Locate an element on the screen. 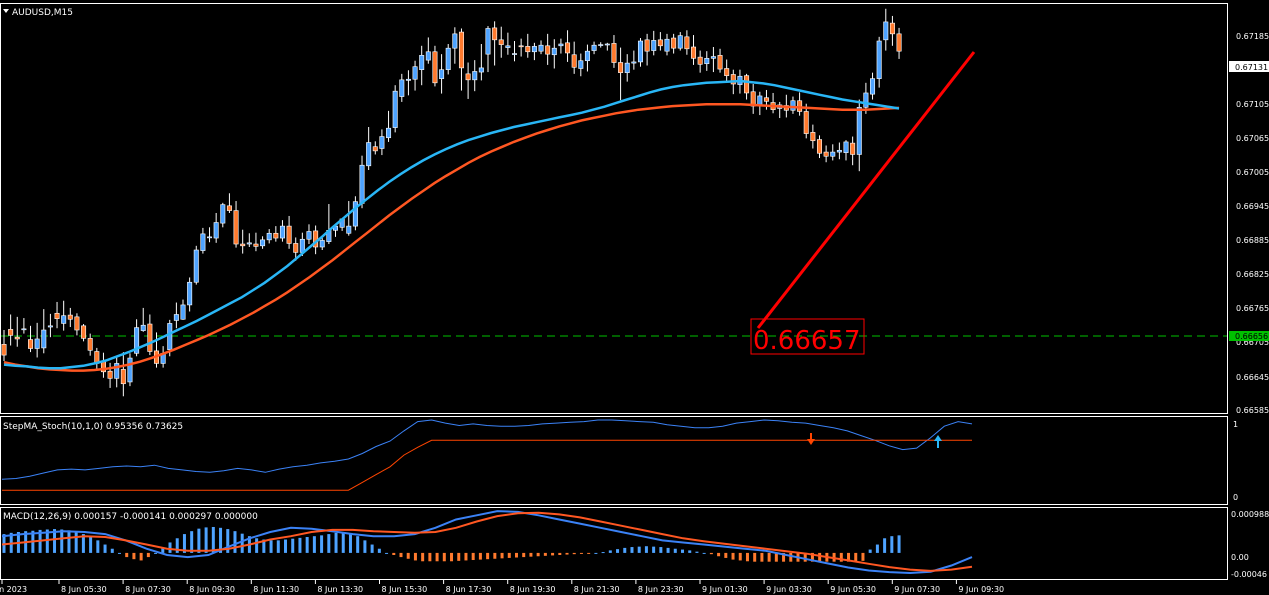 This screenshot has height=595, width=1269. chart-title: AUDUSD,M15 is located at coordinates (38, 13).